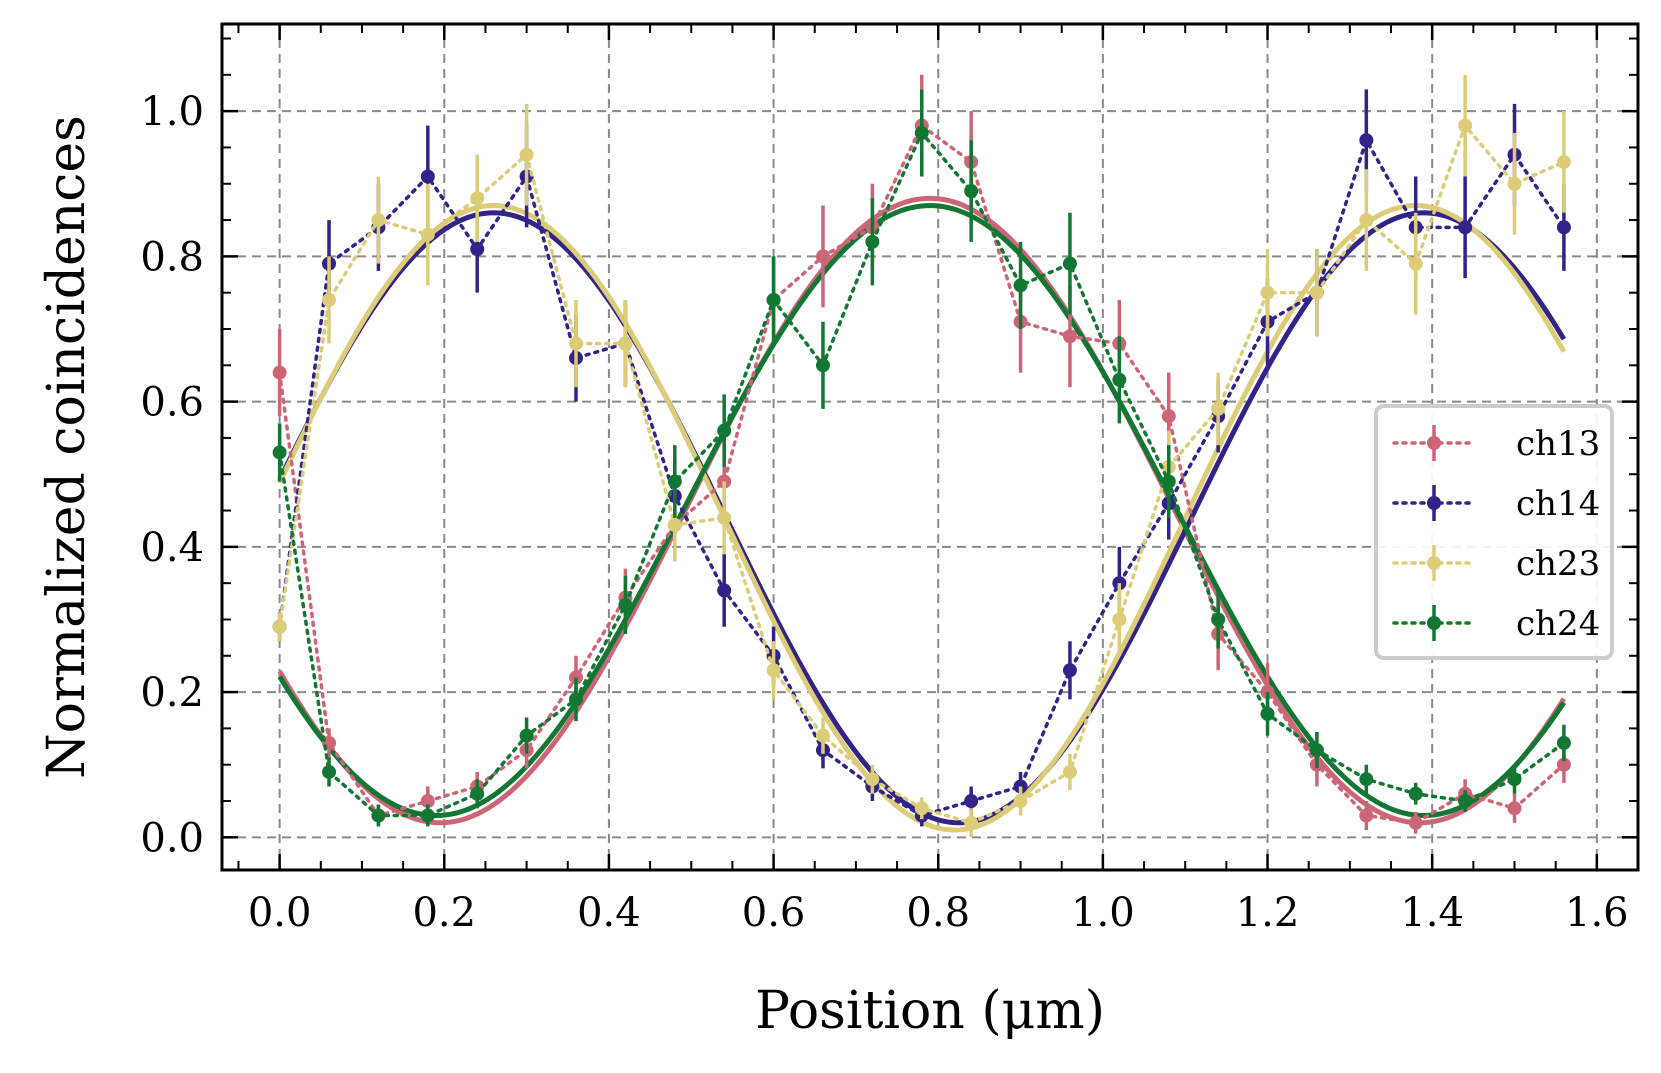  What do you see at coordinates (67, 447) in the screenshot?
I see `y-axis-title: Normalized coincidences` at bounding box center [67, 447].